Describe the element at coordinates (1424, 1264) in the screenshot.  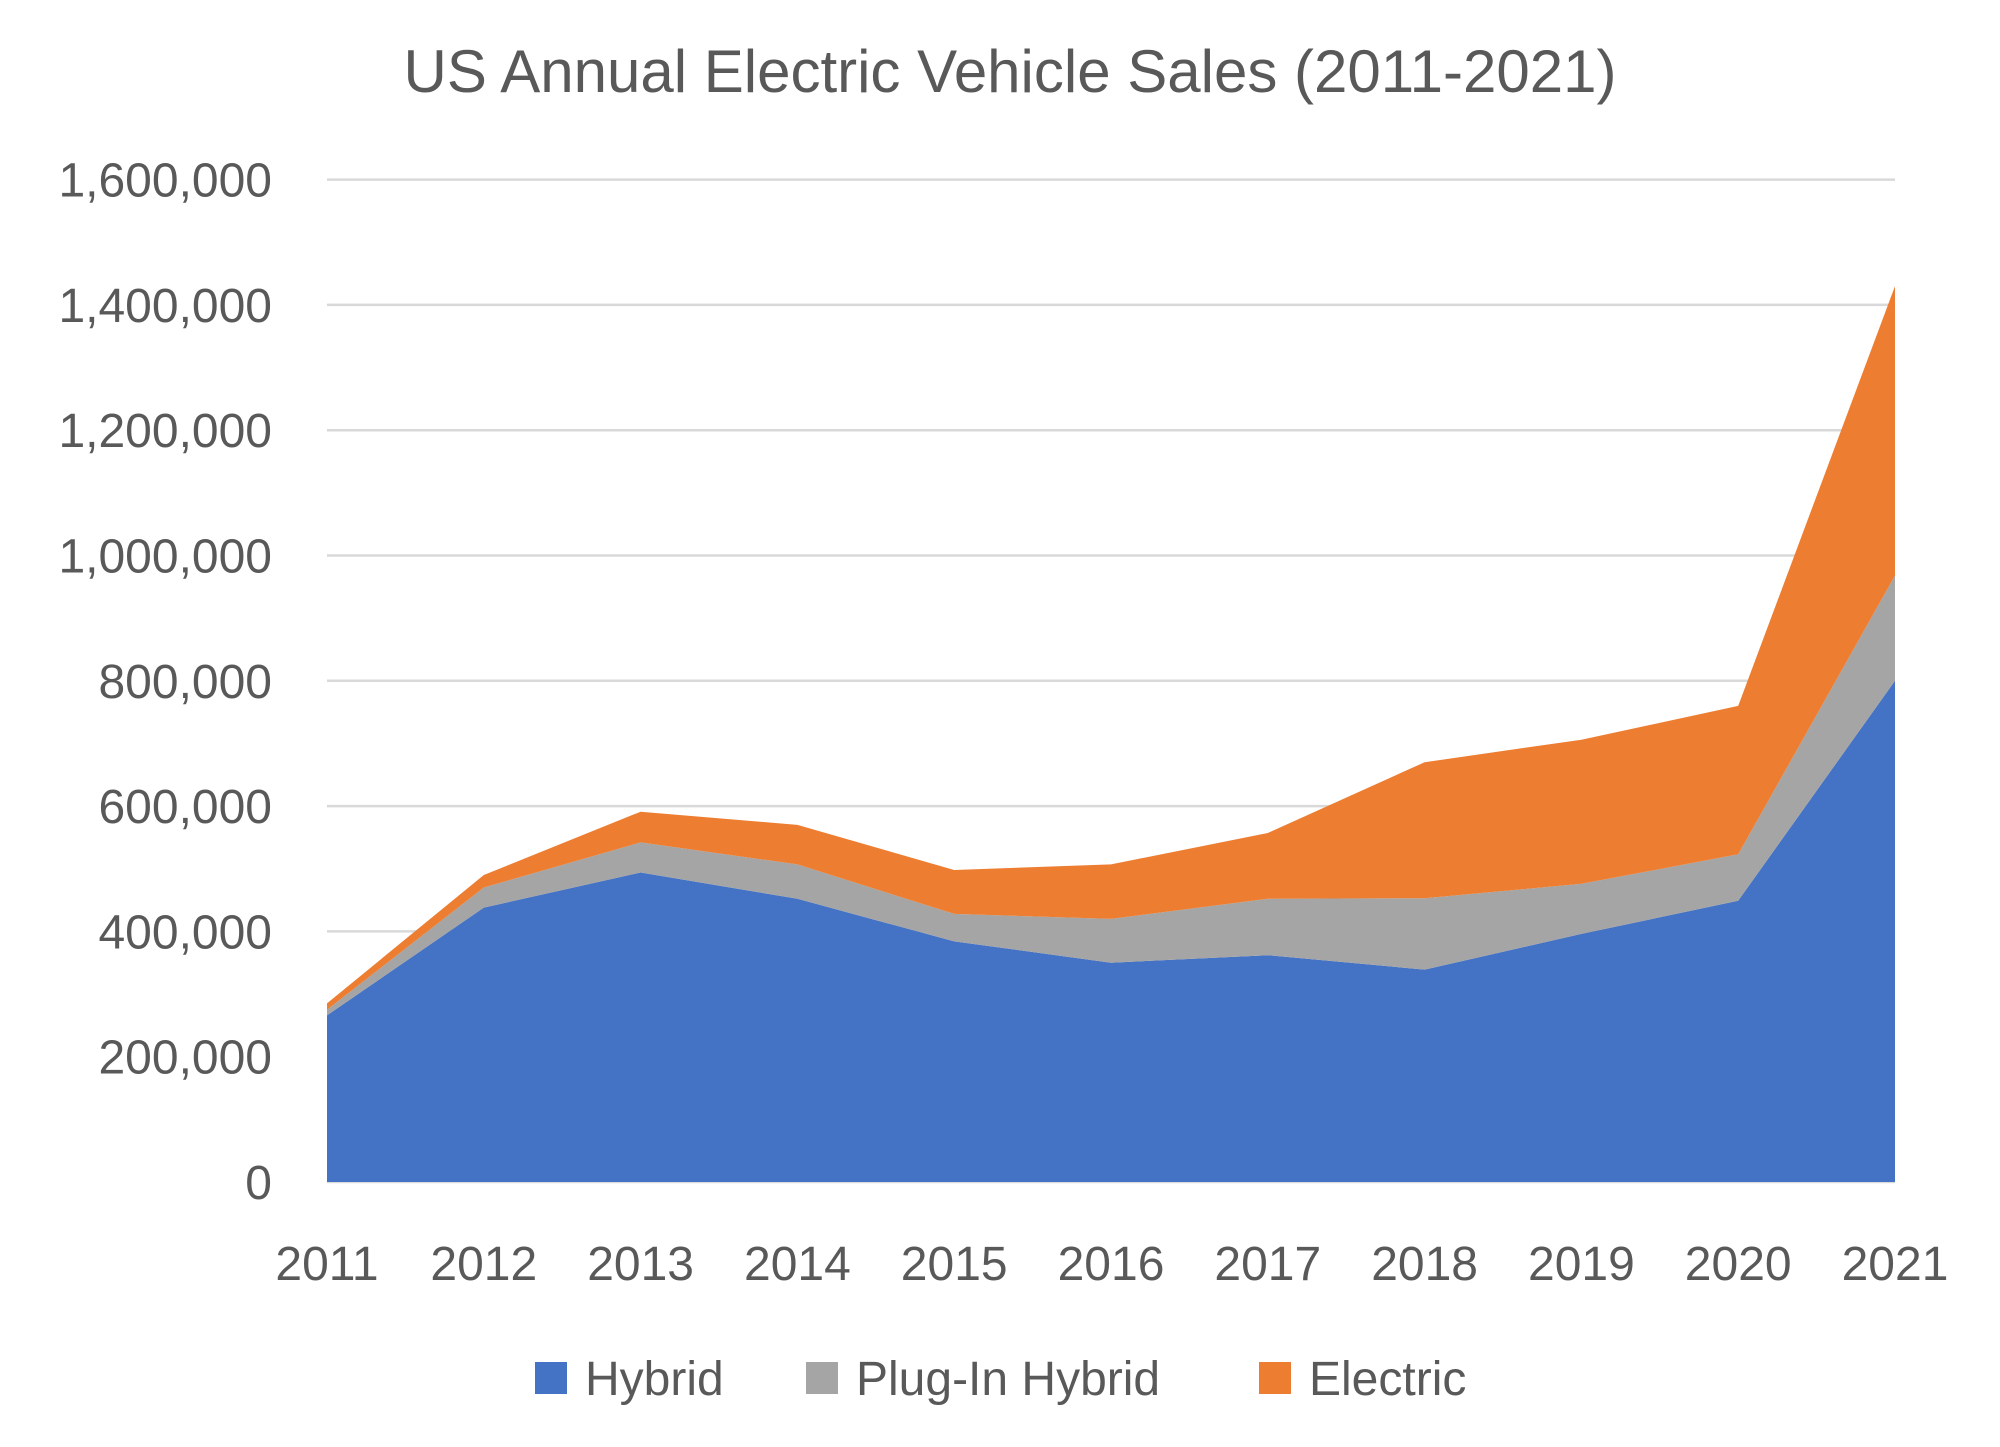
I see `x-tick-label: 2018` at that location.